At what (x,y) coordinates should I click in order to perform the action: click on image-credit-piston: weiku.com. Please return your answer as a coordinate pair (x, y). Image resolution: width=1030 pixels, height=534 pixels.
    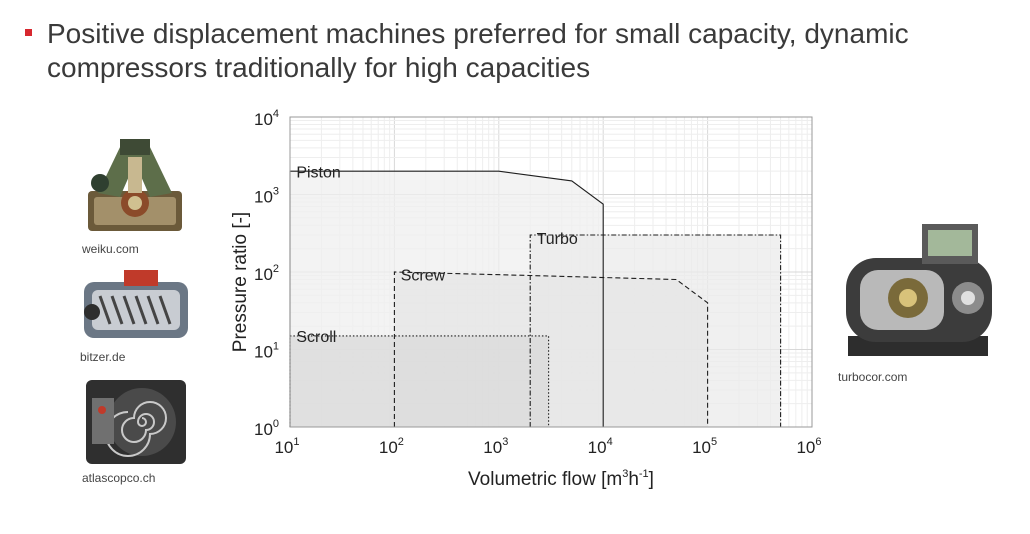
    Looking at the image, I should click on (110, 249).